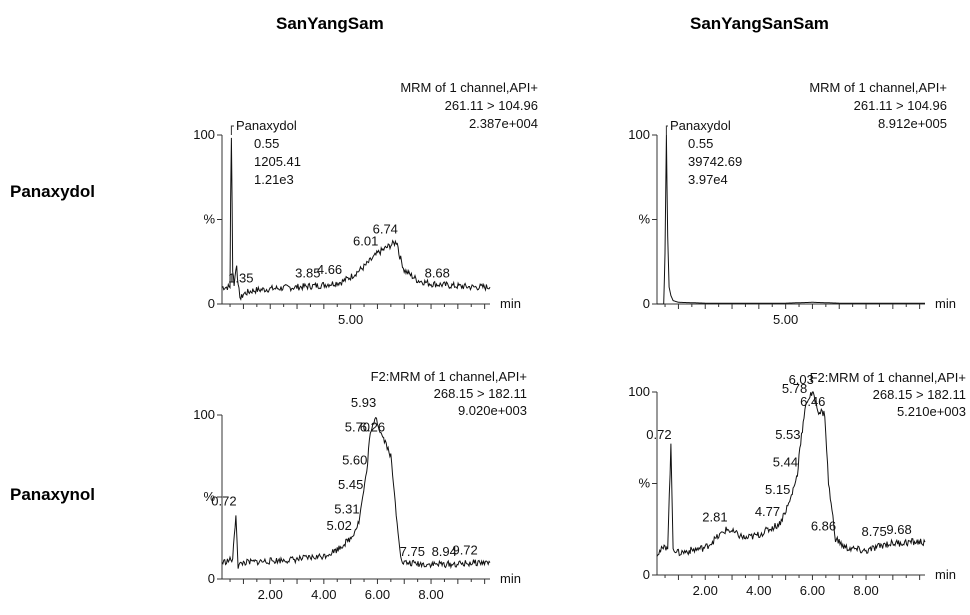  I want to click on peak-label: 6.46, so click(812, 401).